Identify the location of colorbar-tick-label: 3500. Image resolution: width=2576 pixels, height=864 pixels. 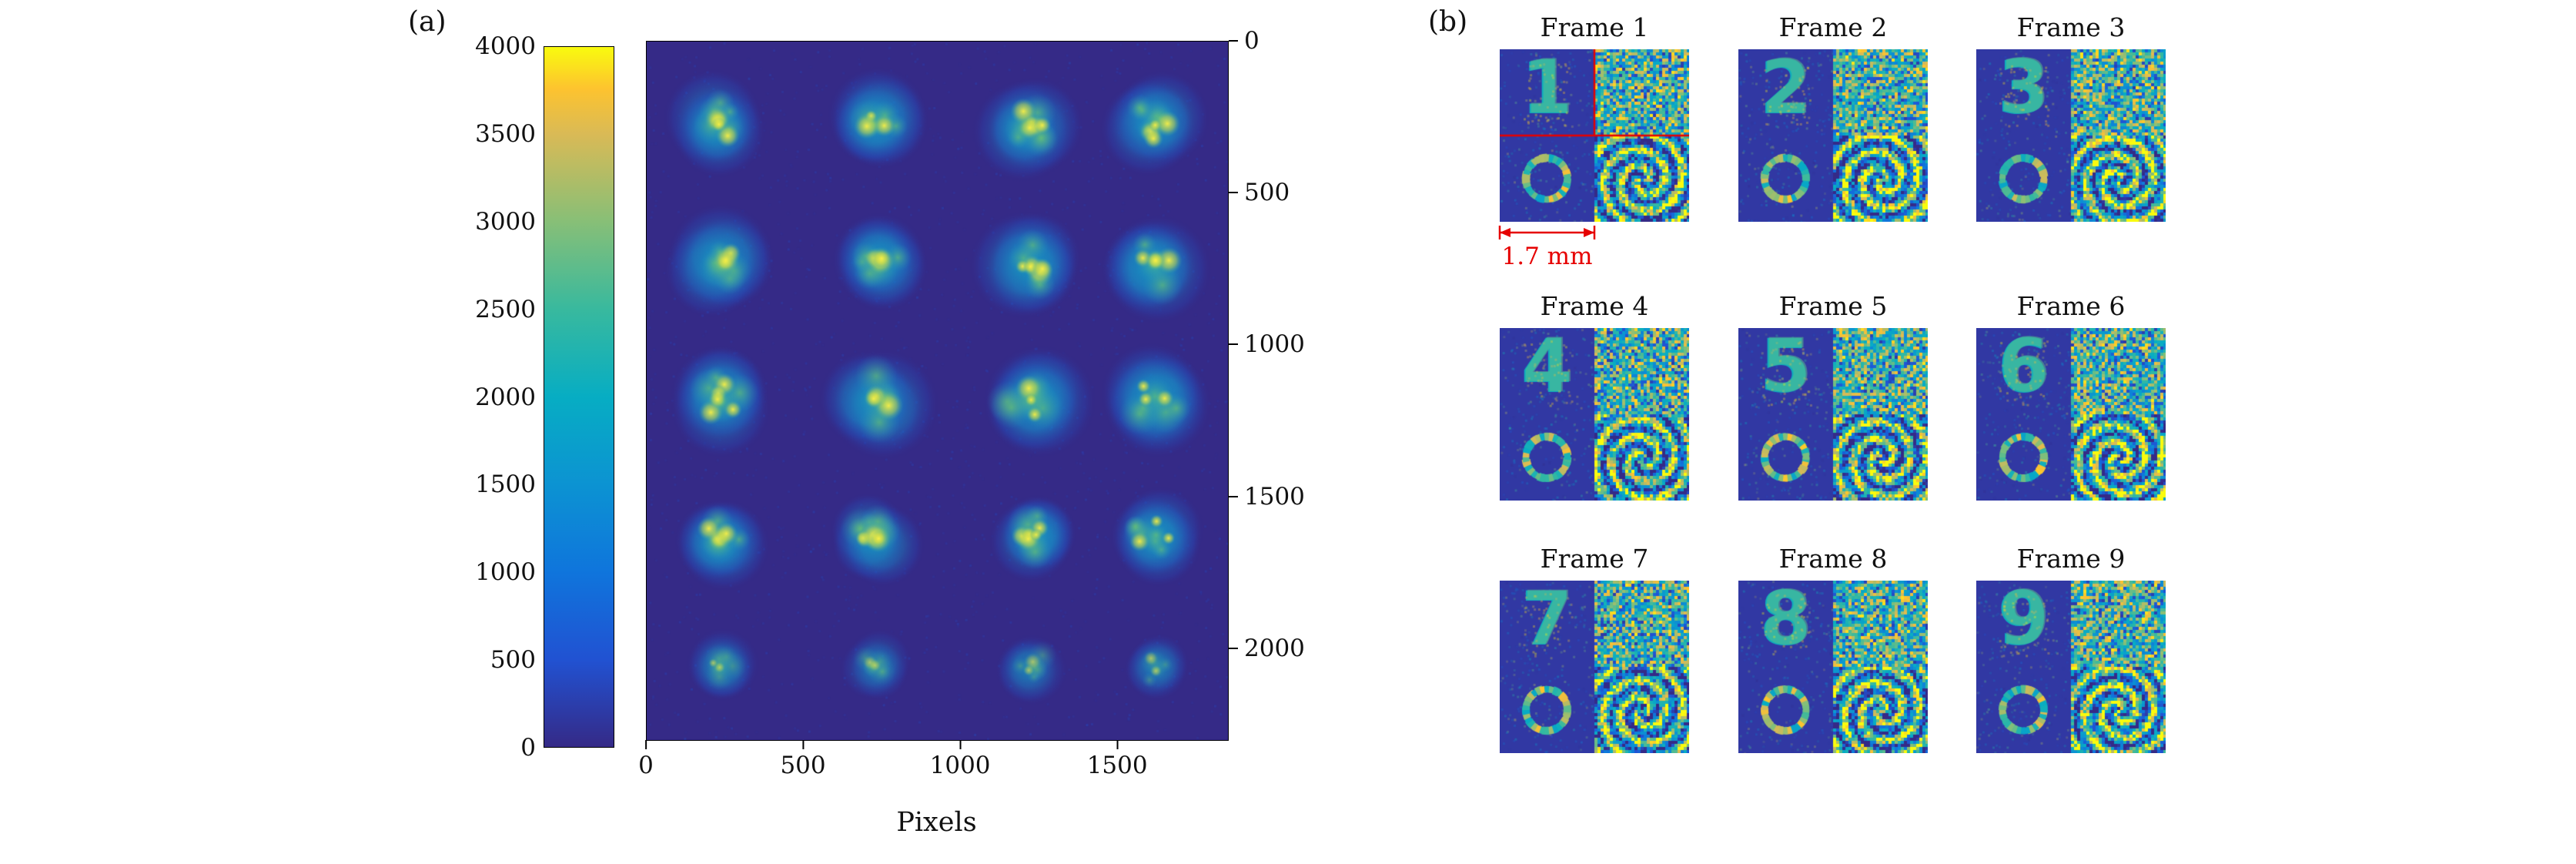
(505, 133).